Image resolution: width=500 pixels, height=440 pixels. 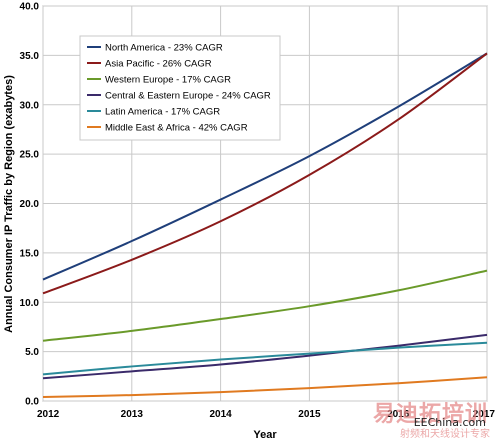 What do you see at coordinates (430, 414) in the screenshot?
I see `watermark-logo-cn: 易迪拓培训` at bounding box center [430, 414].